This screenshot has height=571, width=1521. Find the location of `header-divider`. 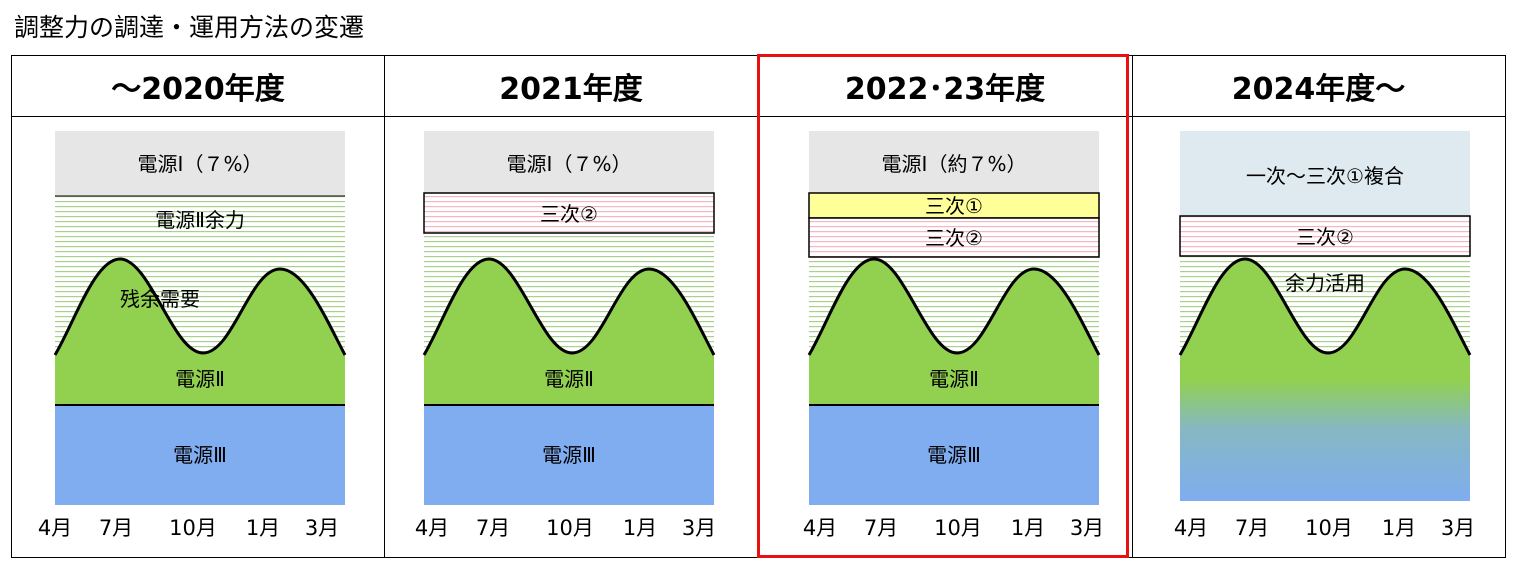

header-divider is located at coordinates (758, 116).